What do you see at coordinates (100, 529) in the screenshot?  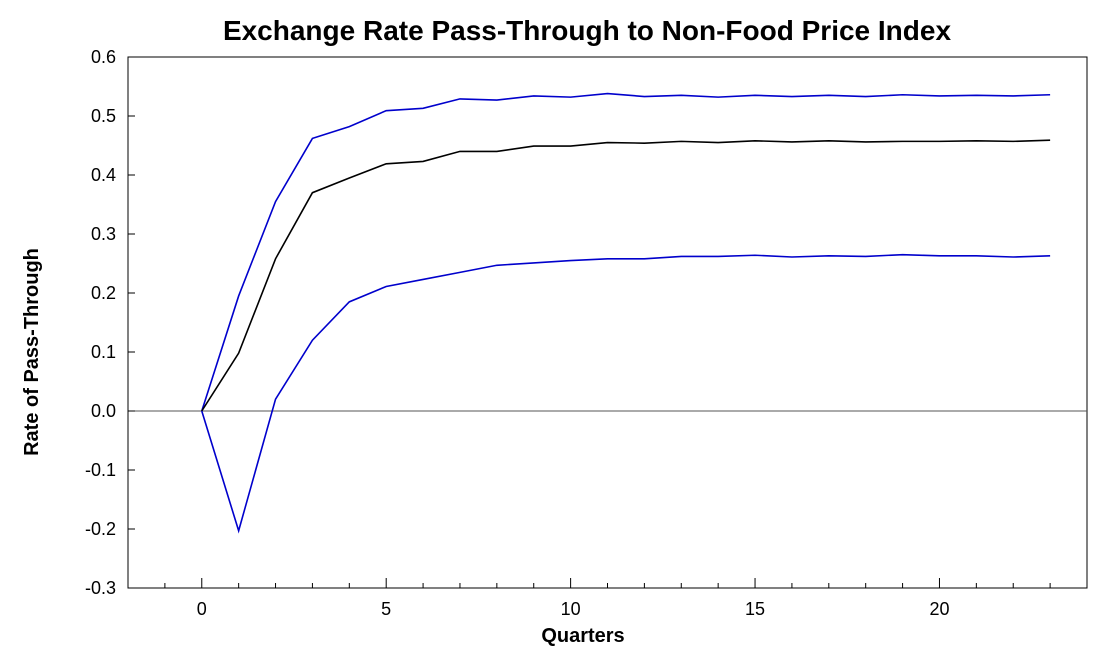 I see `y-tick-label: -0.2` at bounding box center [100, 529].